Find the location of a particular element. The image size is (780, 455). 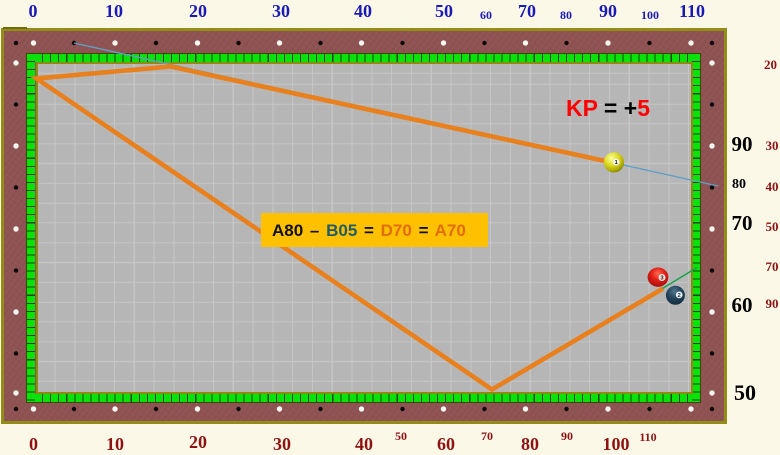

svg-text: 3 is located at coordinates (662, 279).